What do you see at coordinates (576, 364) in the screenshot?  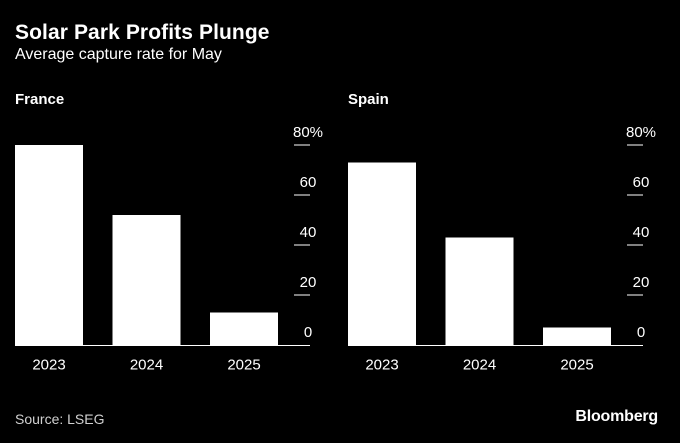 I see `spain-xtick-label-2025: 2025` at bounding box center [576, 364].